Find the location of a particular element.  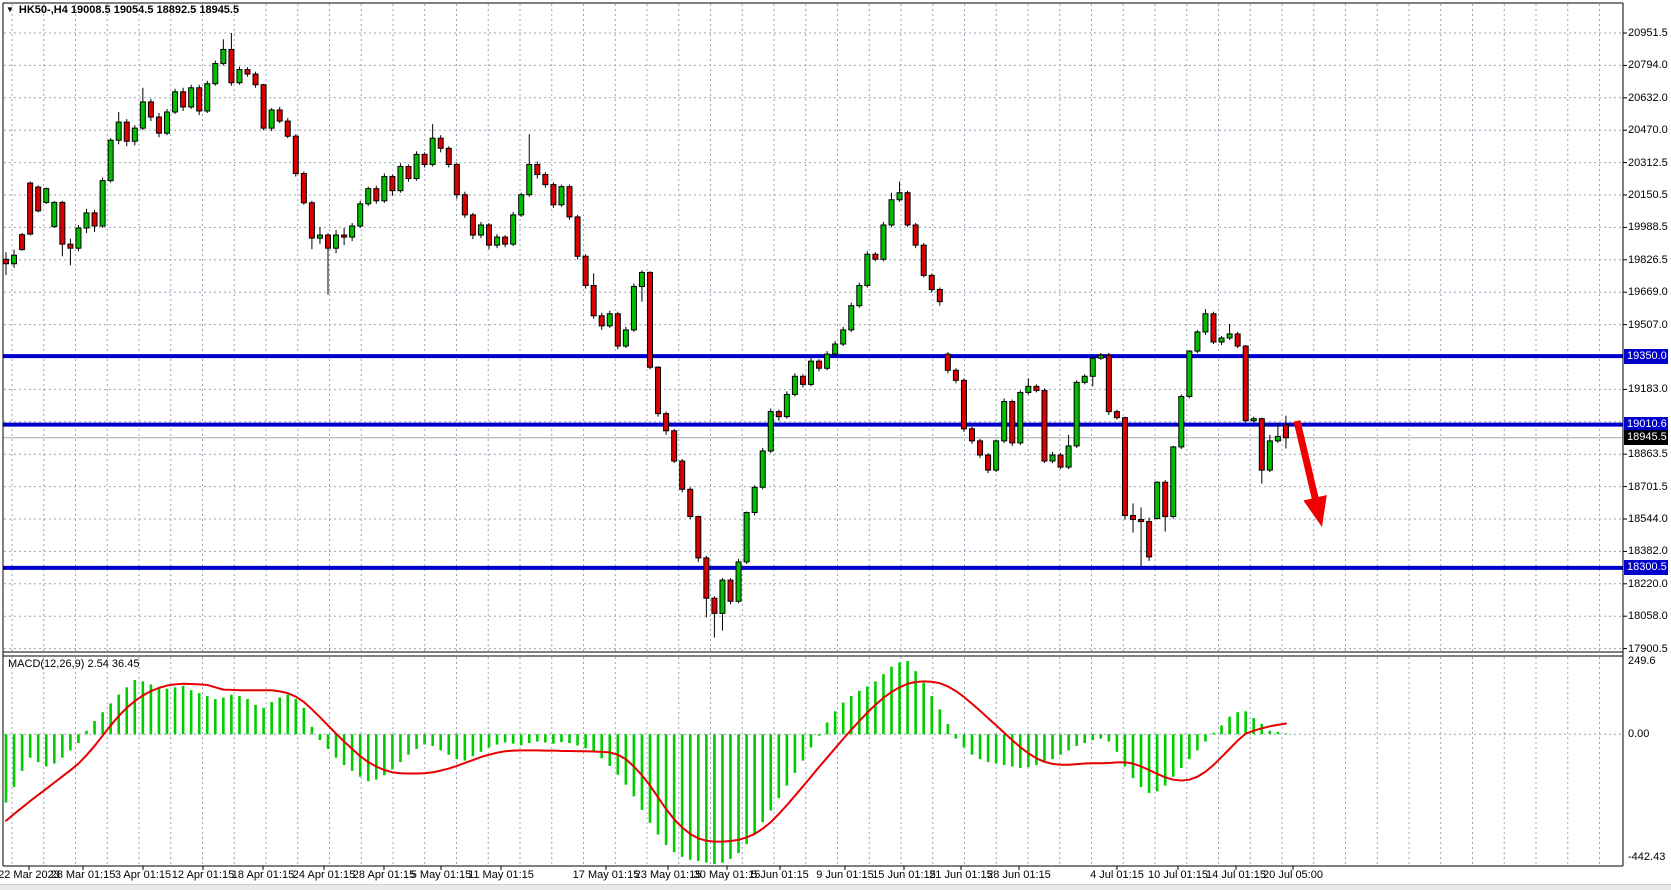

symbol-ohlc-text: HK50-,H4 19008.5 19054.5 18892.5 18945.5 is located at coordinates (129, 10).